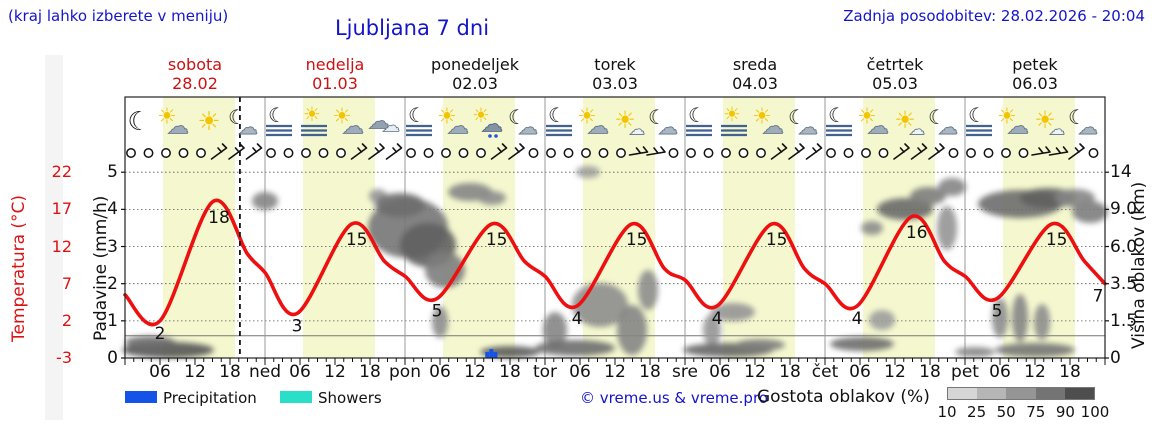  I want to click on sun-rain-icon: ☀☁, so click(487, 120).